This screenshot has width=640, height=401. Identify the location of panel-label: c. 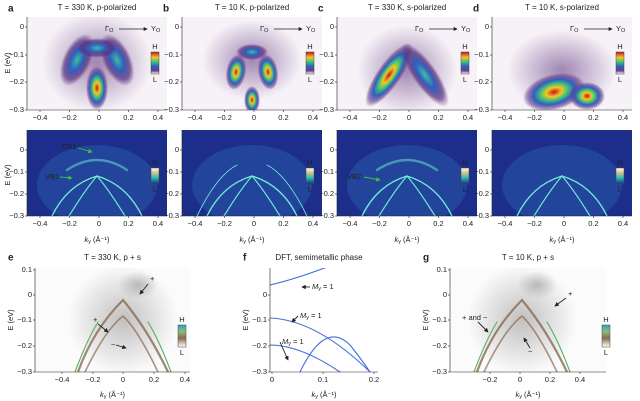
(321, 9).